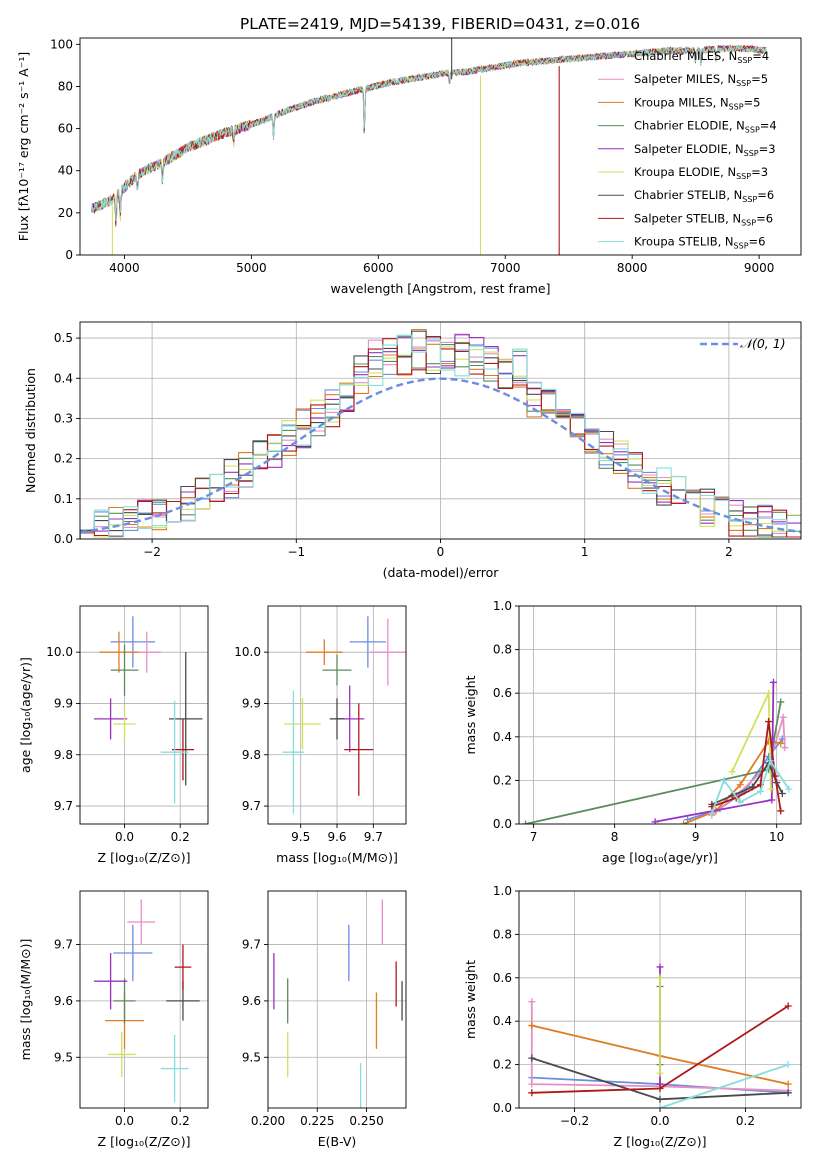 The height and width of the screenshot is (1170, 819). Describe the element at coordinates (366, 1121) in the screenshot. I see `x-tick-label: 0.250` at that location.